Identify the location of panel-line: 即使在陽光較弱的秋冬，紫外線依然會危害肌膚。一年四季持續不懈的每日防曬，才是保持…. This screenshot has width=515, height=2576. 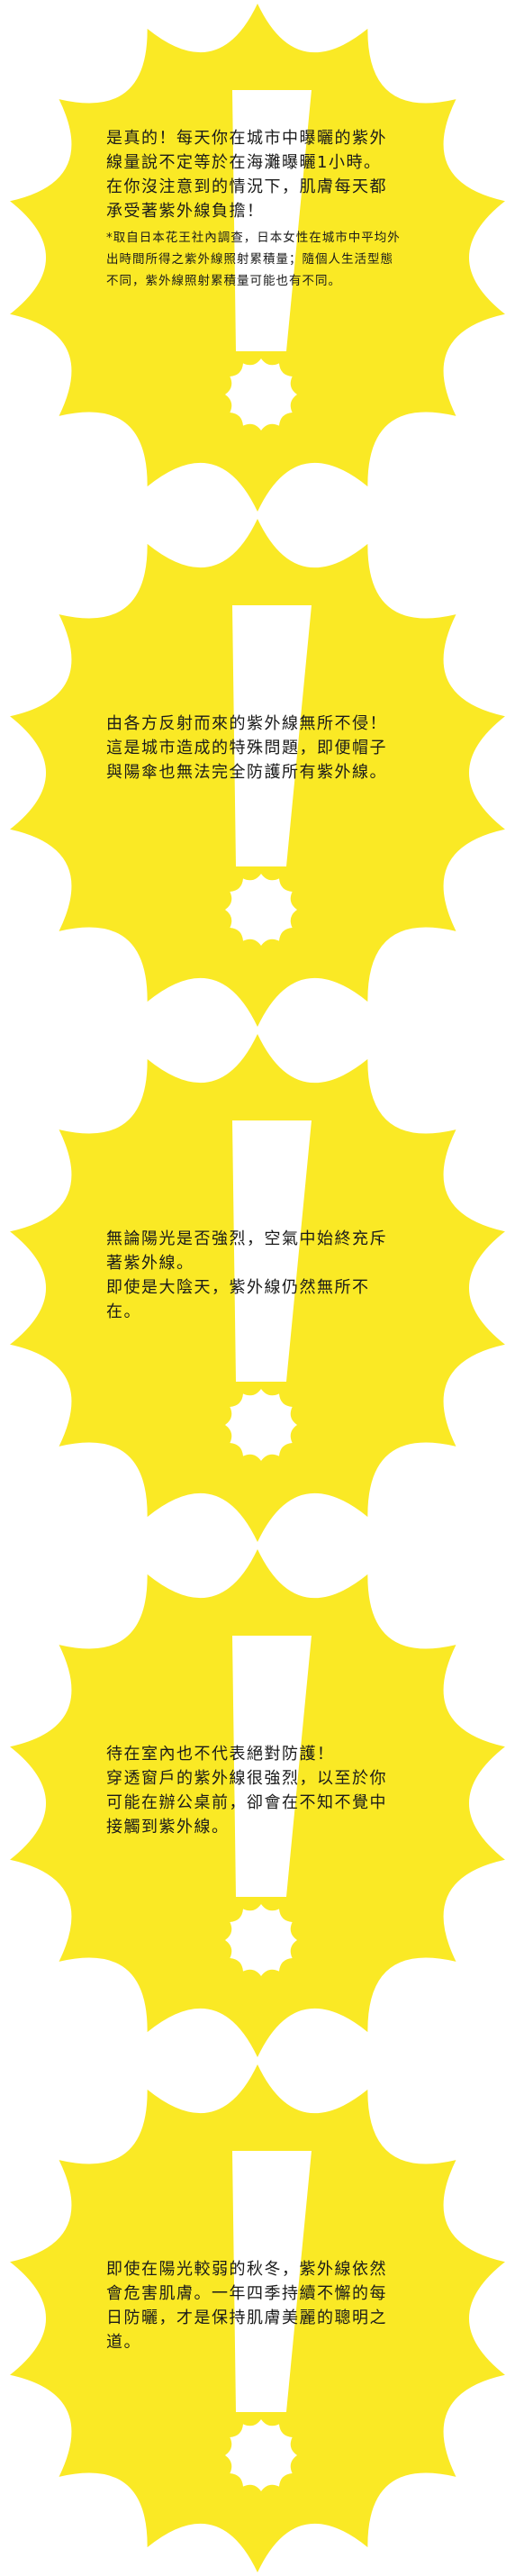
(246, 2306).